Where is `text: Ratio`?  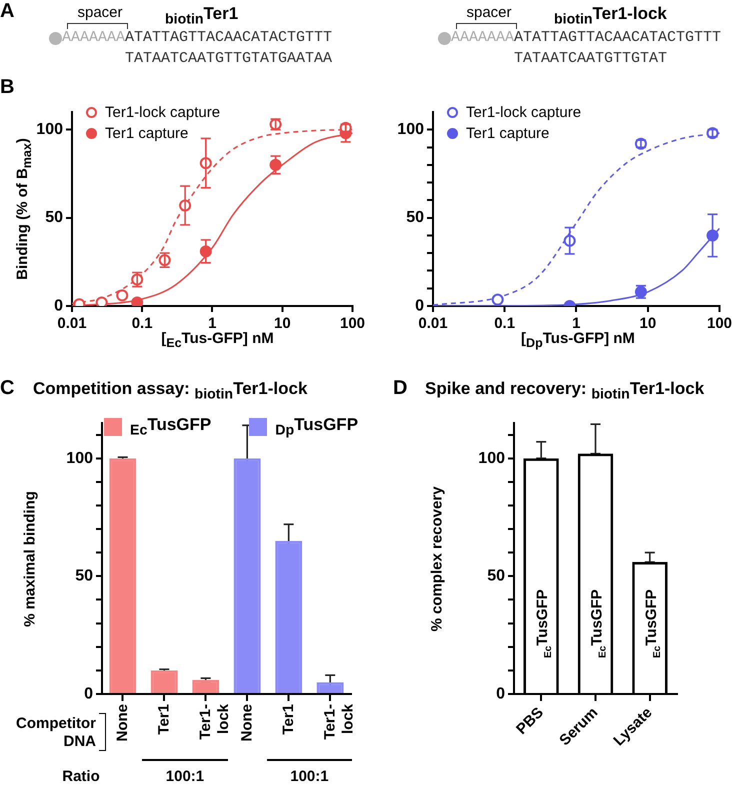 text: Ratio is located at coordinates (81, 776).